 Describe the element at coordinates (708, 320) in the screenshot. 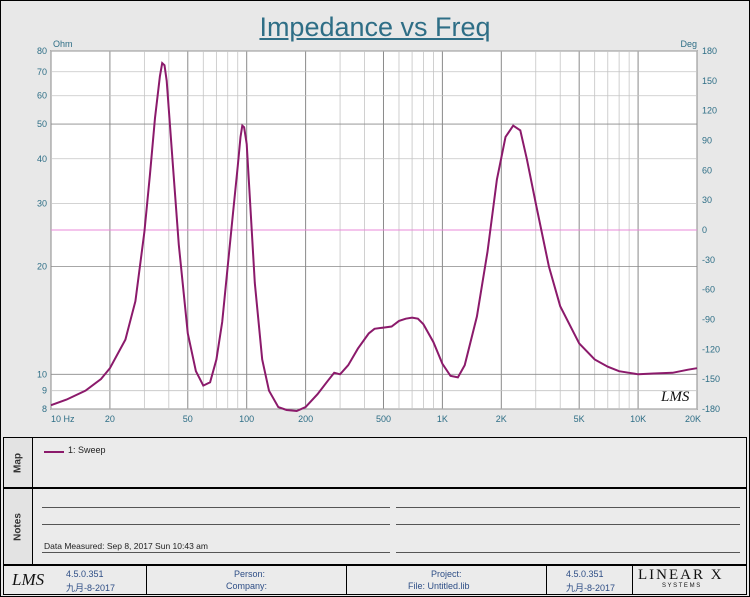

I see `y2-tick-label: -90` at that location.